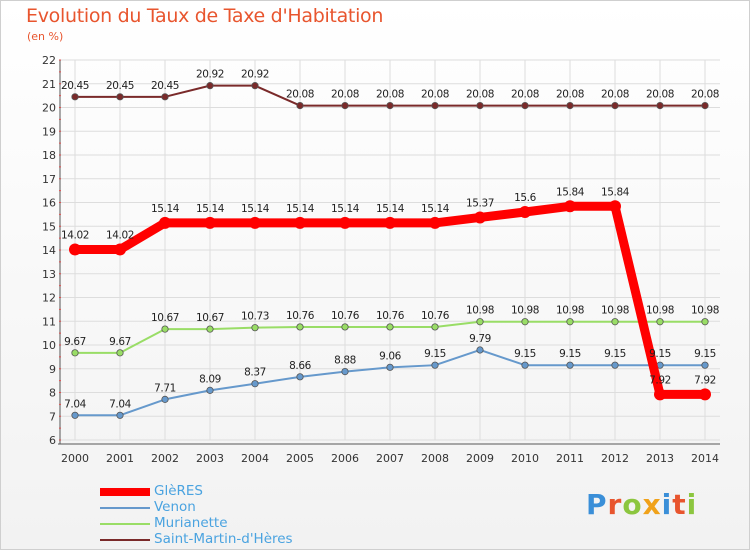  I want to click on data-label: 14.02, so click(120, 236).